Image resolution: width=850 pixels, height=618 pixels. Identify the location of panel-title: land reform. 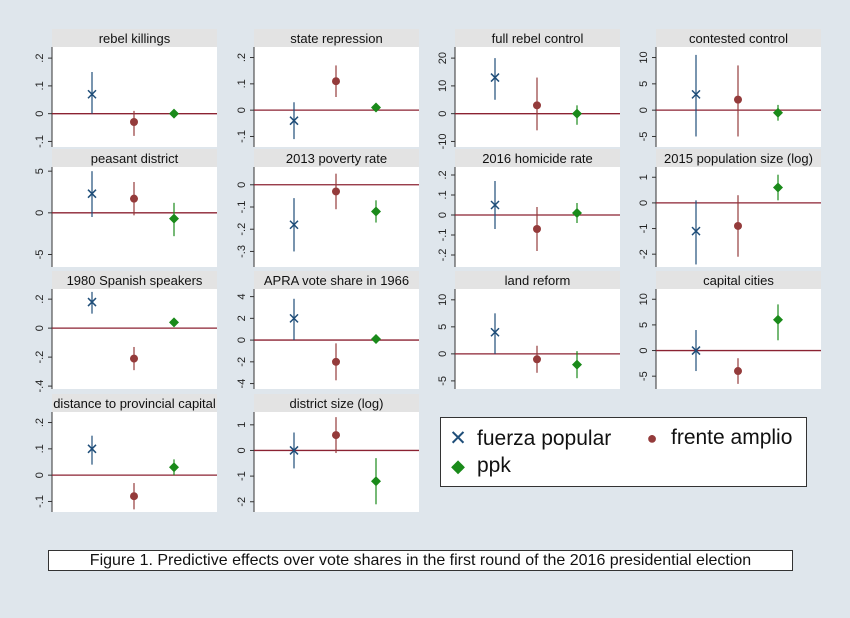
(538, 280).